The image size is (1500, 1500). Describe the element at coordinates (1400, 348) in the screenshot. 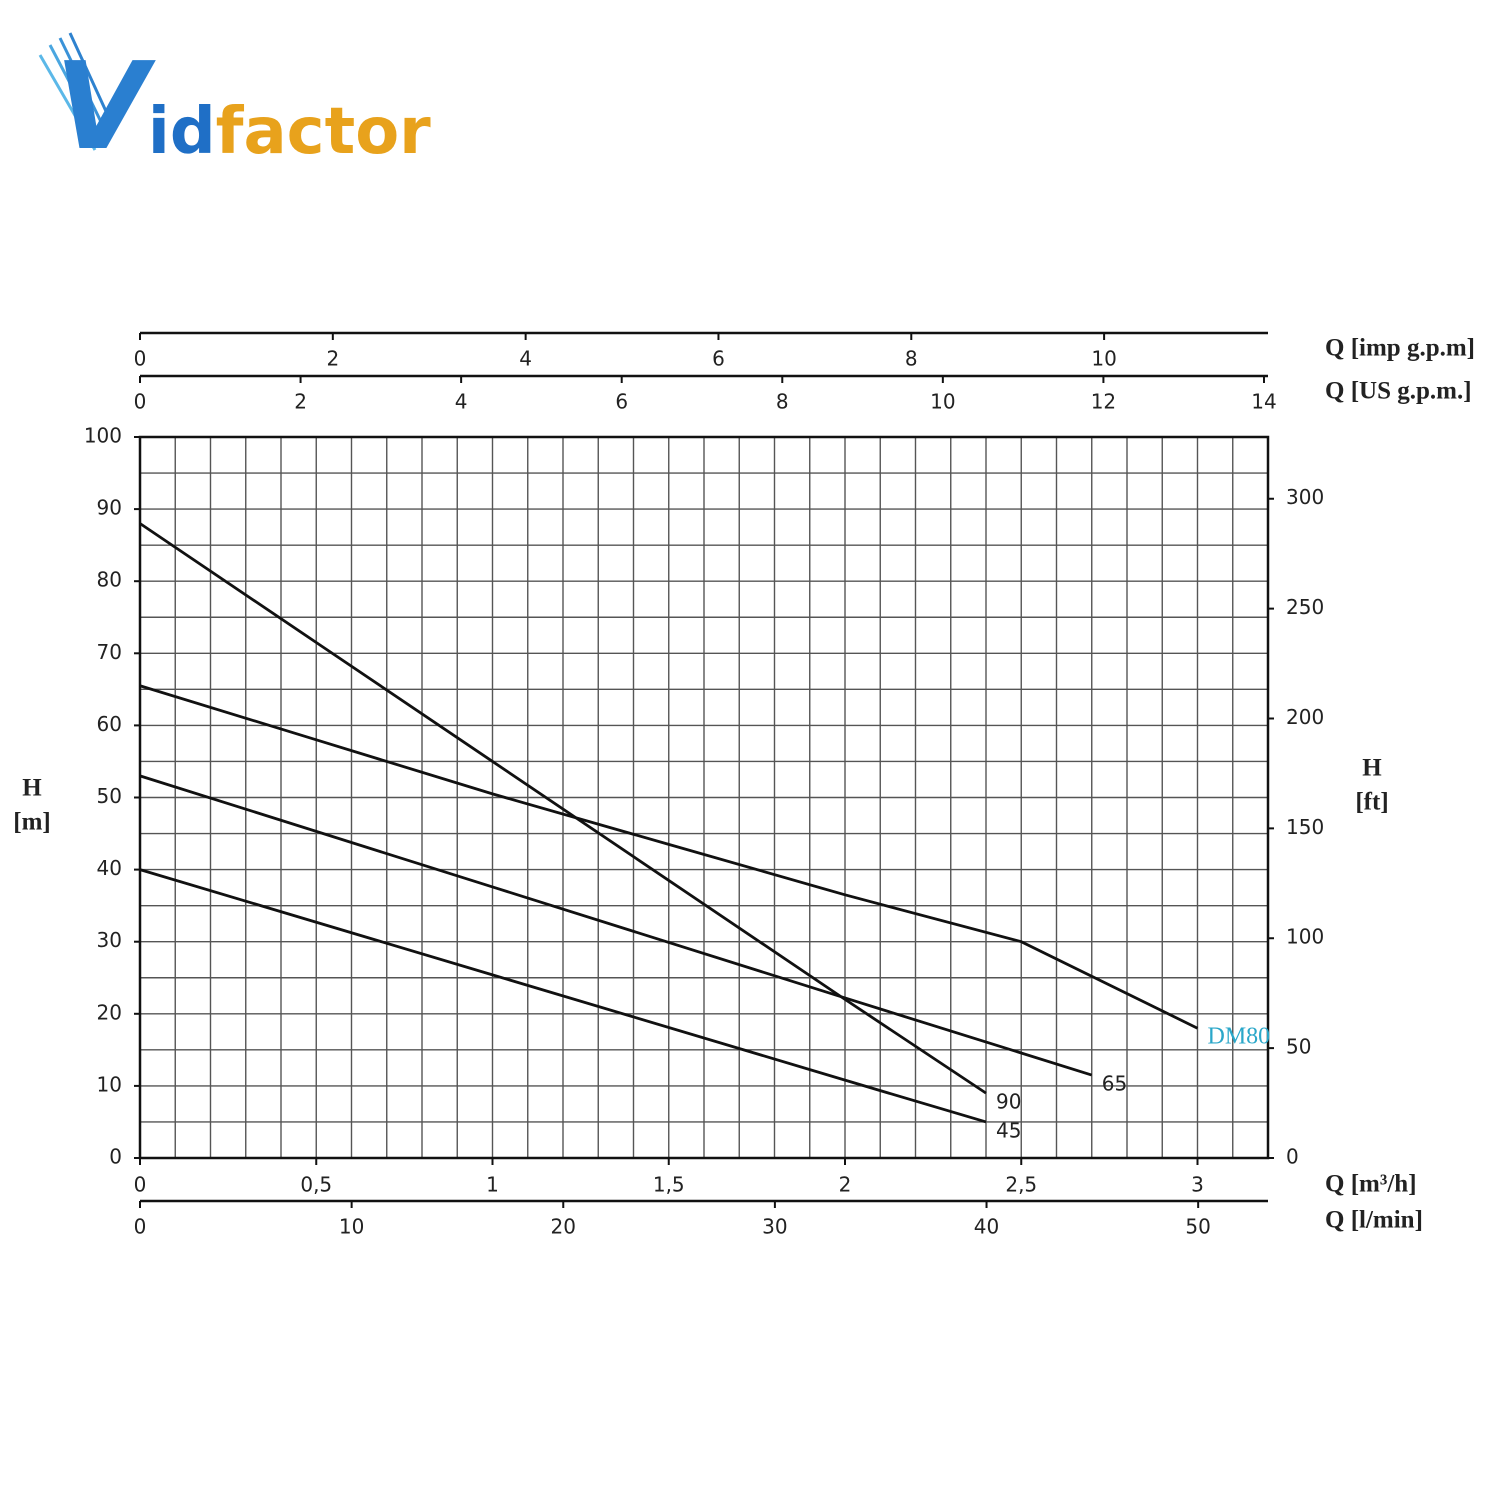

I see `secondary-x-axis-label: Q [imp g.p.m]` at that location.